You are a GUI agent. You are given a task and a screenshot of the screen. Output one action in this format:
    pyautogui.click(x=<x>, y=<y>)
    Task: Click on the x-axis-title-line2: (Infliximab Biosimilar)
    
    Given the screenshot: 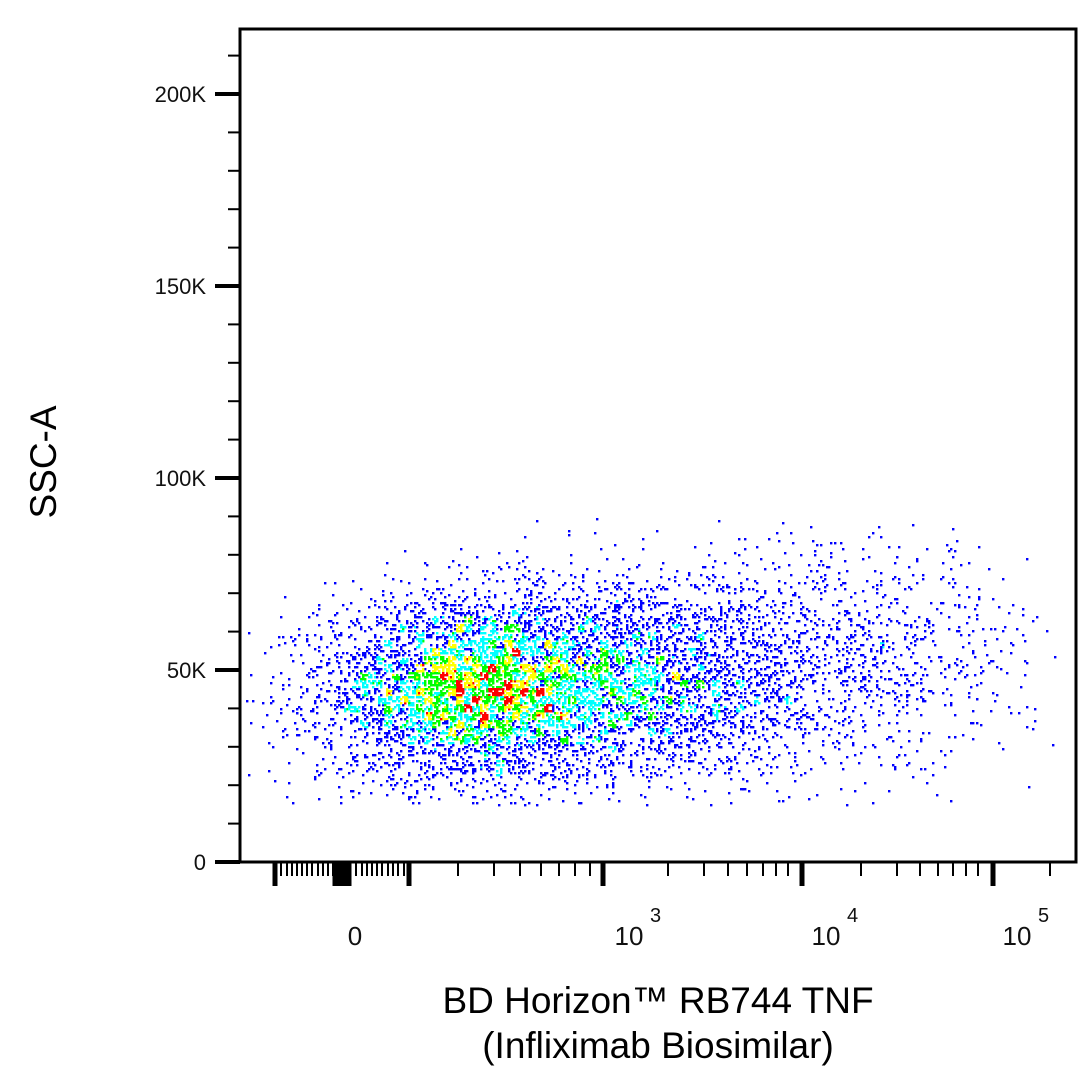 What is the action you would take?
    pyautogui.click(x=658, y=1045)
    